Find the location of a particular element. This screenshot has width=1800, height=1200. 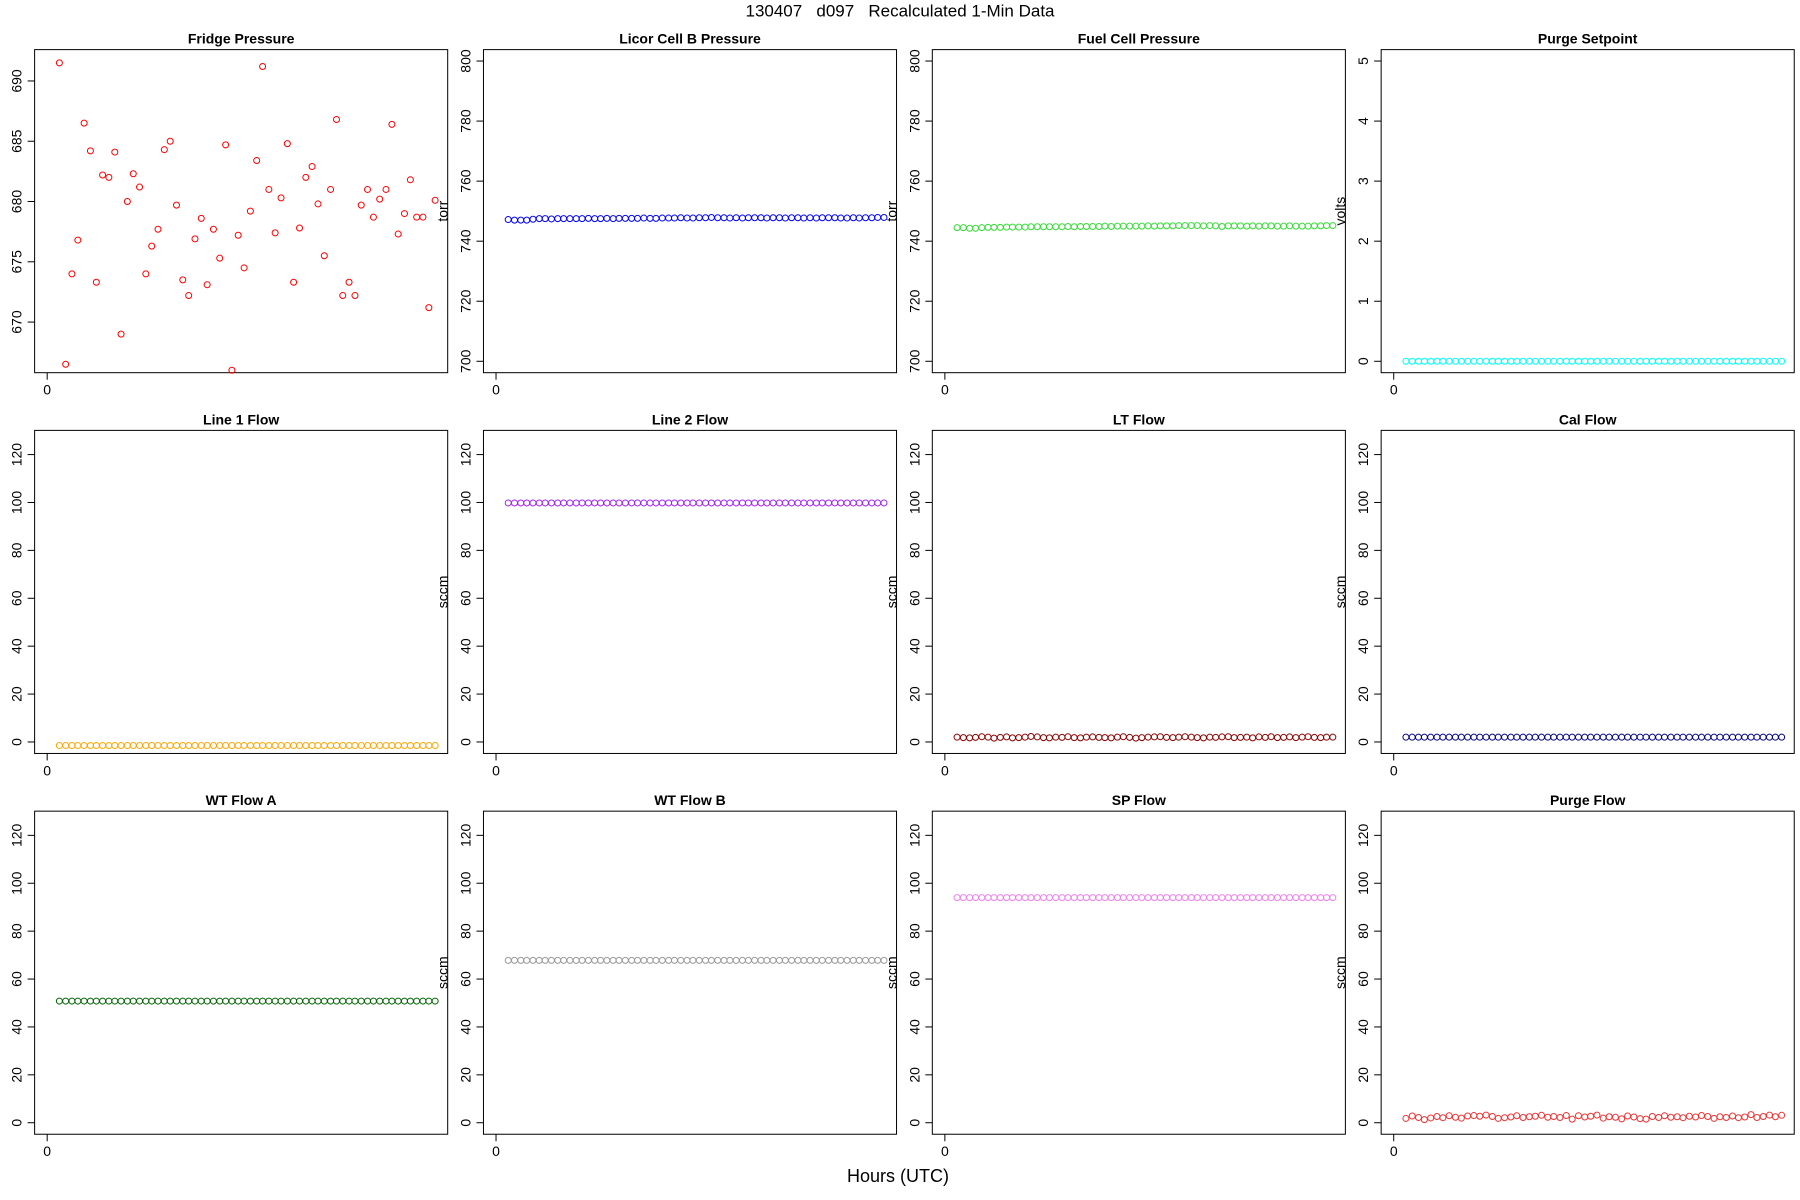

y-tick-label: 685 is located at coordinates (17, 141).